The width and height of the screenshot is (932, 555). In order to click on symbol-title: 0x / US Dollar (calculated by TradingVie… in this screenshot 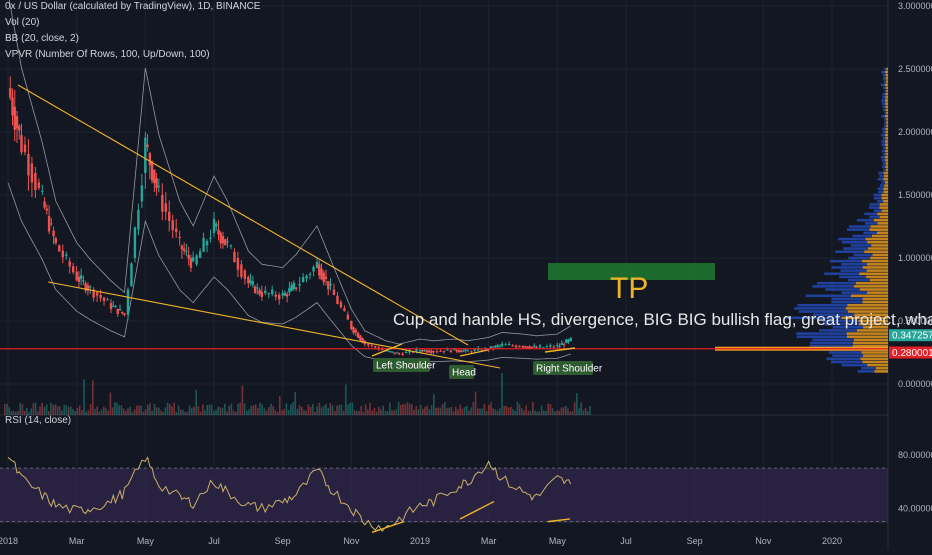, I will do `click(133, 6)`.